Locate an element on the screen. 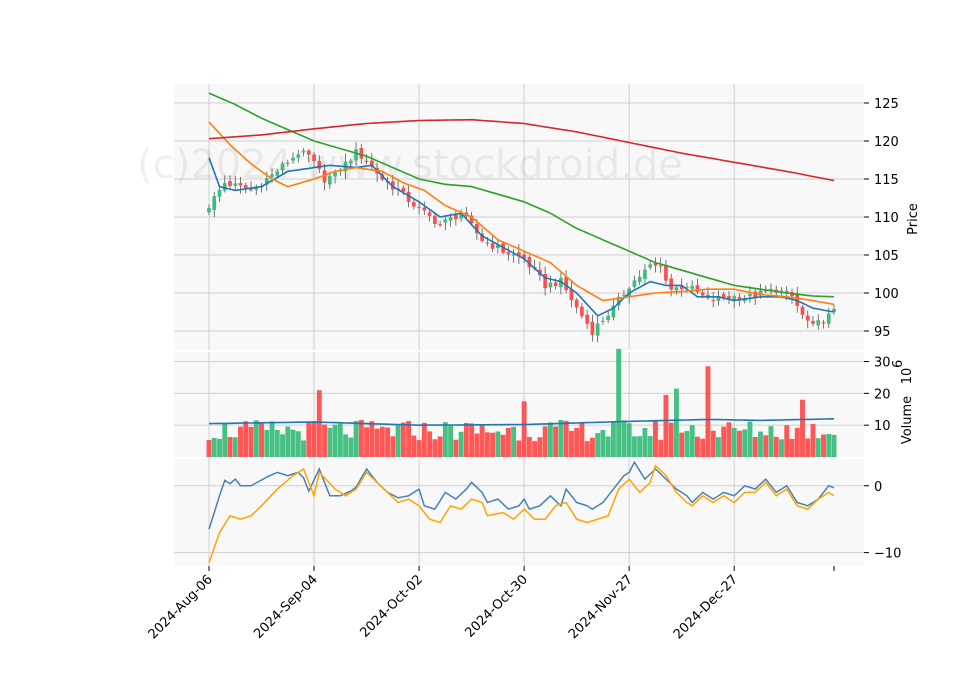 The width and height of the screenshot is (960, 690). price-y-tick-label: 95 is located at coordinates (882, 332).